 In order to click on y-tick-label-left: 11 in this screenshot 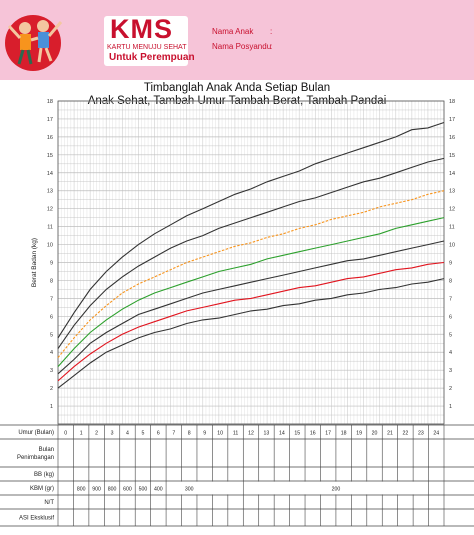, I will do `click(50, 228)`.